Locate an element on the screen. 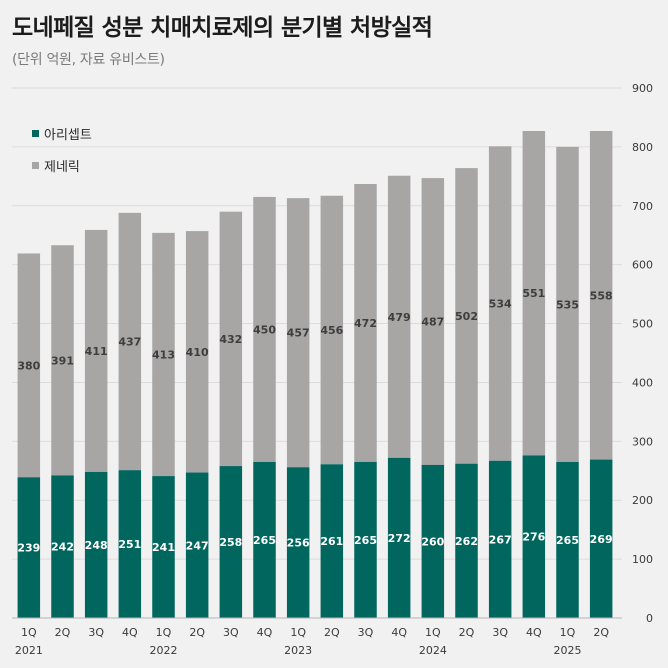 Image resolution: width=668 pixels, height=668 pixels. y-tick-label: 500 is located at coordinates (642, 324).